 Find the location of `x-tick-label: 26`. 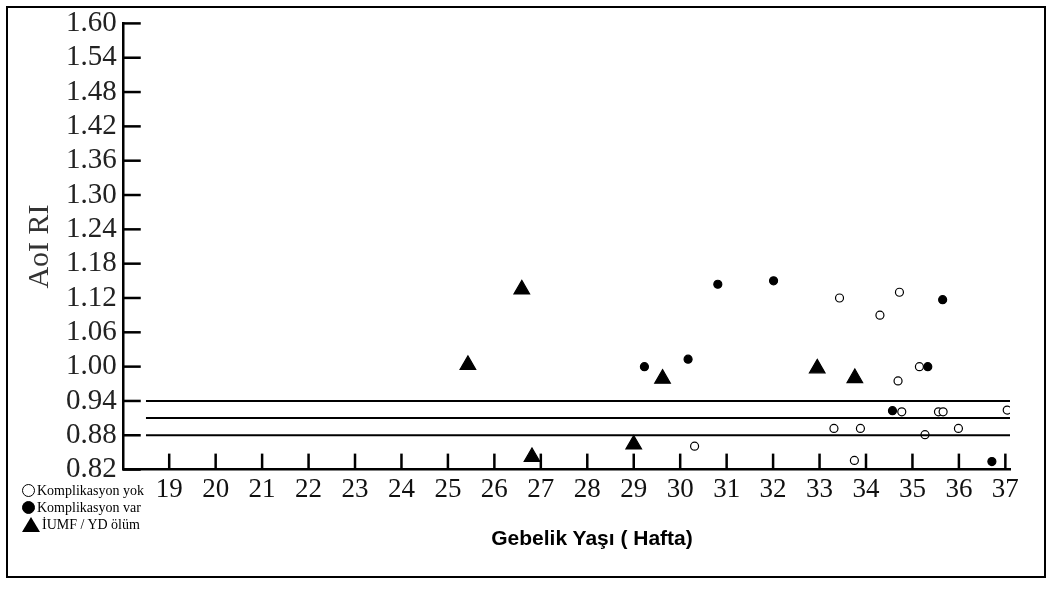

x-tick-label: 26 is located at coordinates (494, 487).